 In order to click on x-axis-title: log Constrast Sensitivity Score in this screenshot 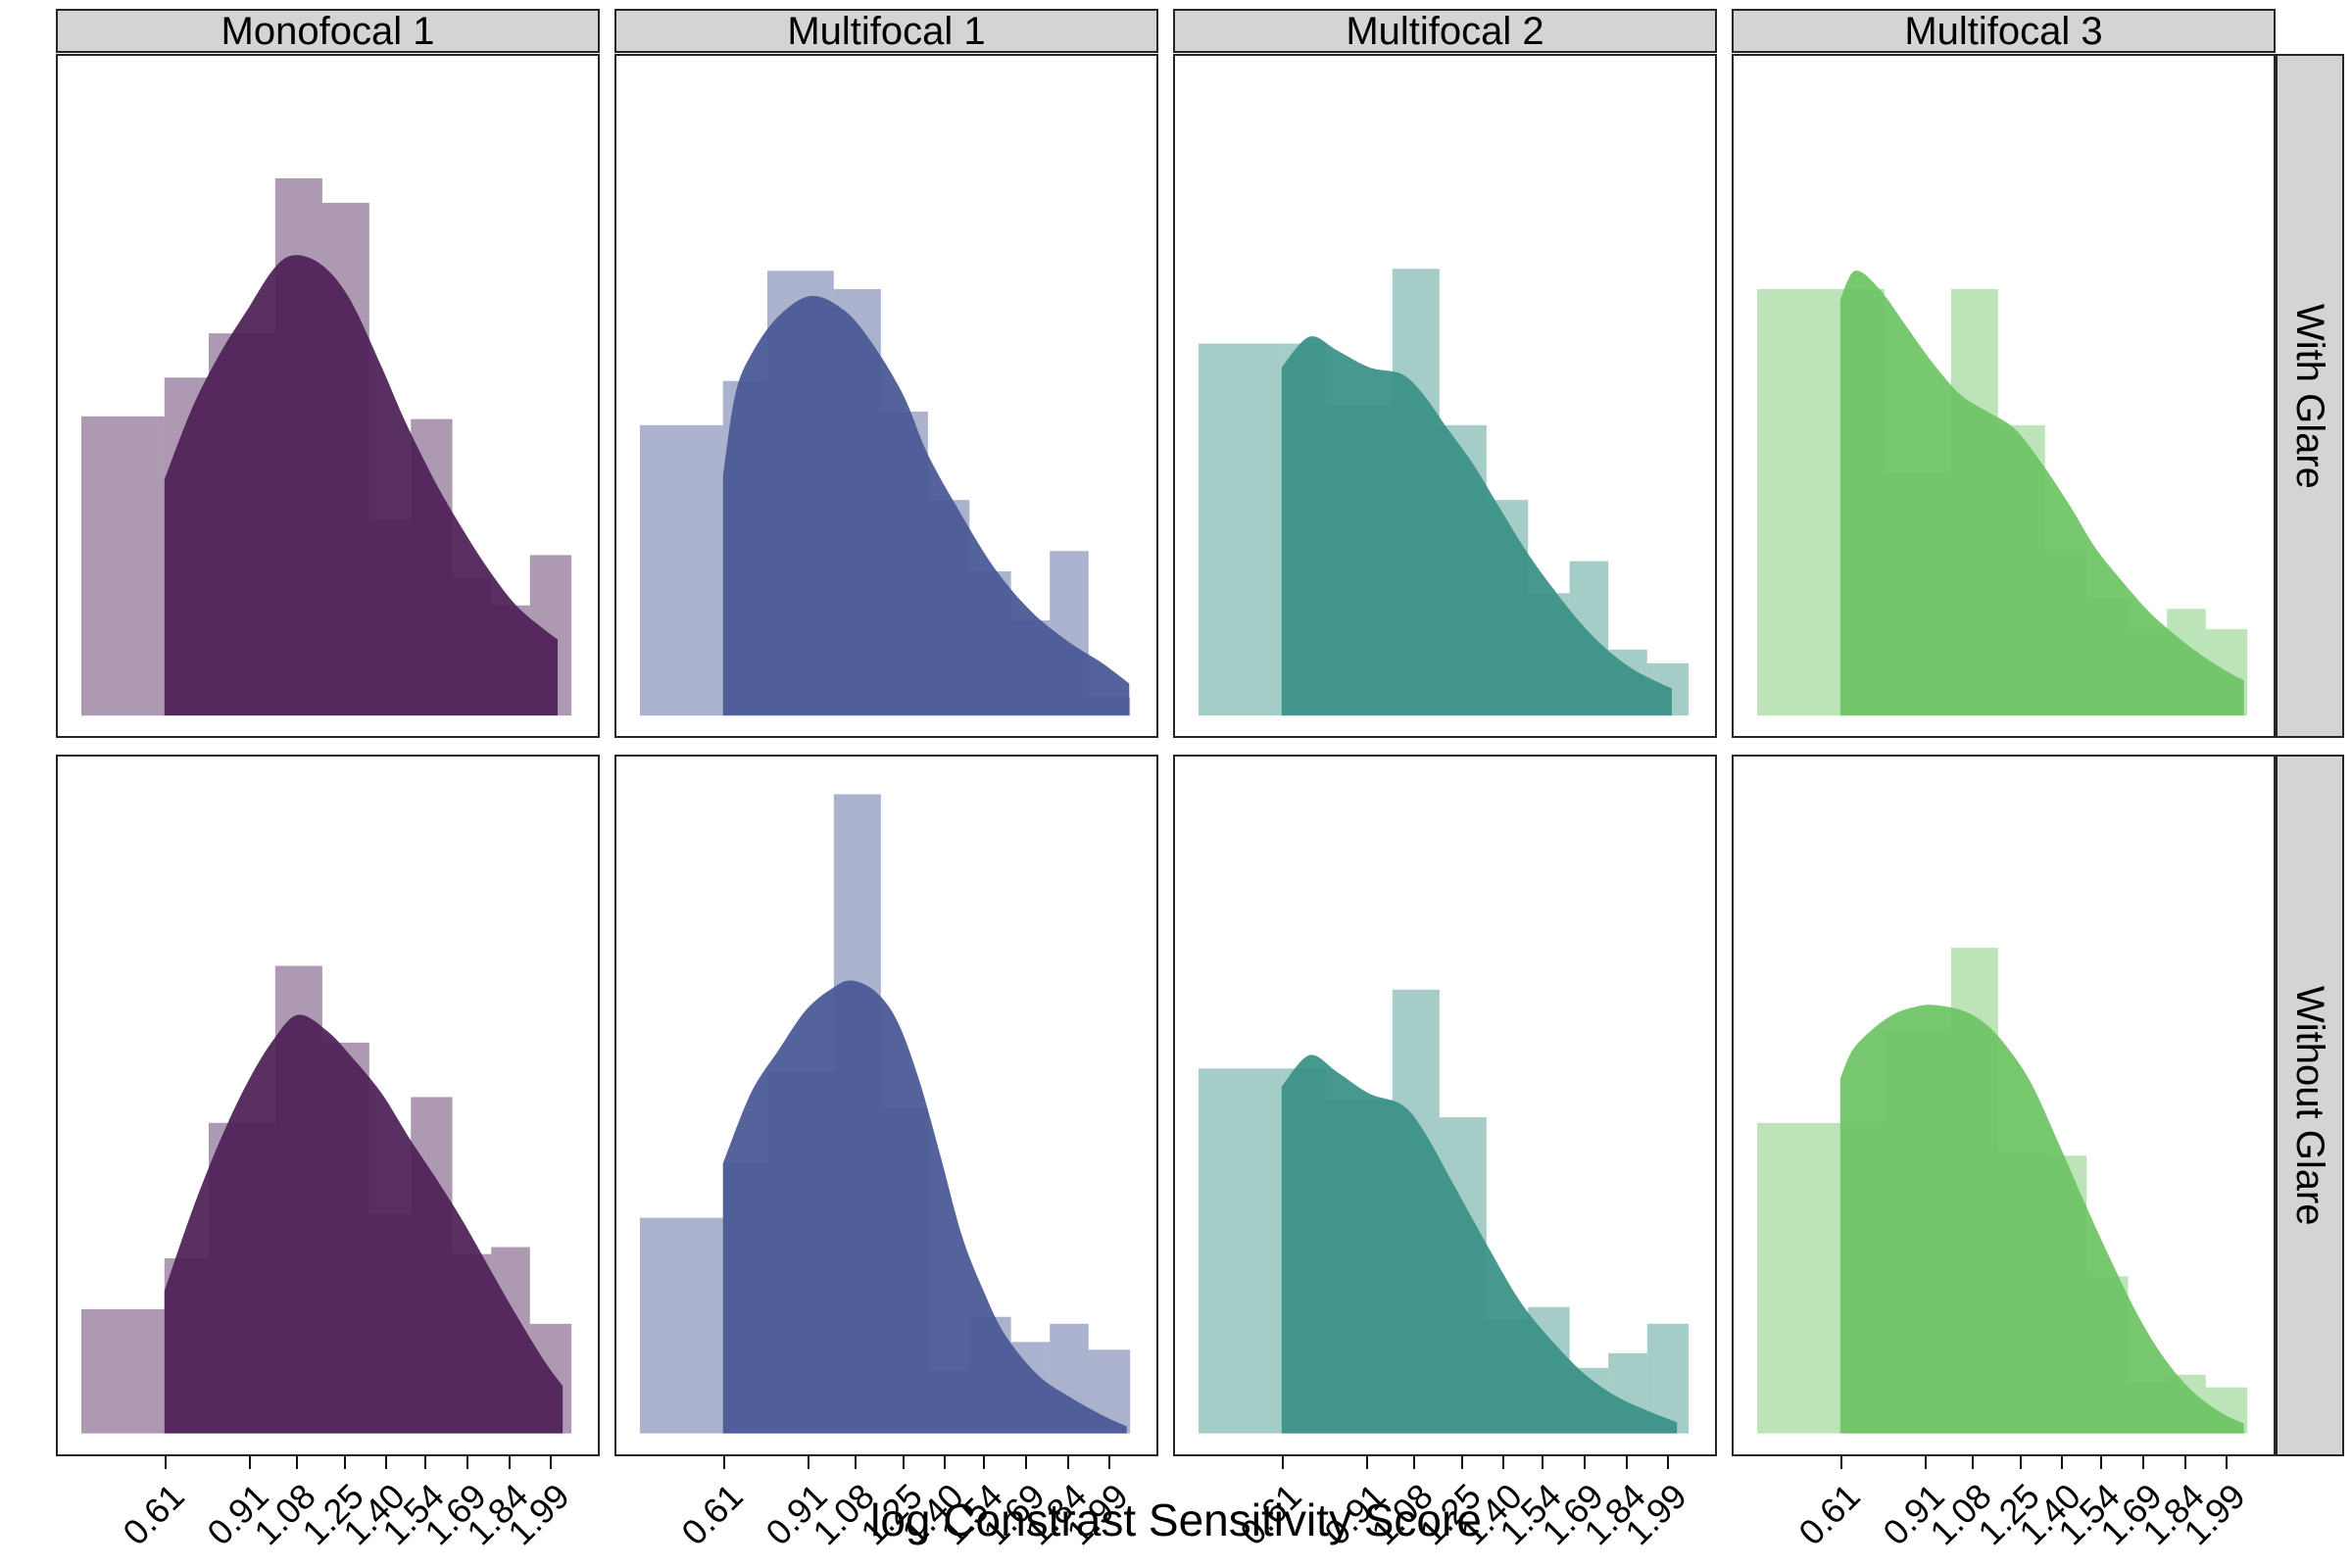, I will do `click(1176, 1519)`.